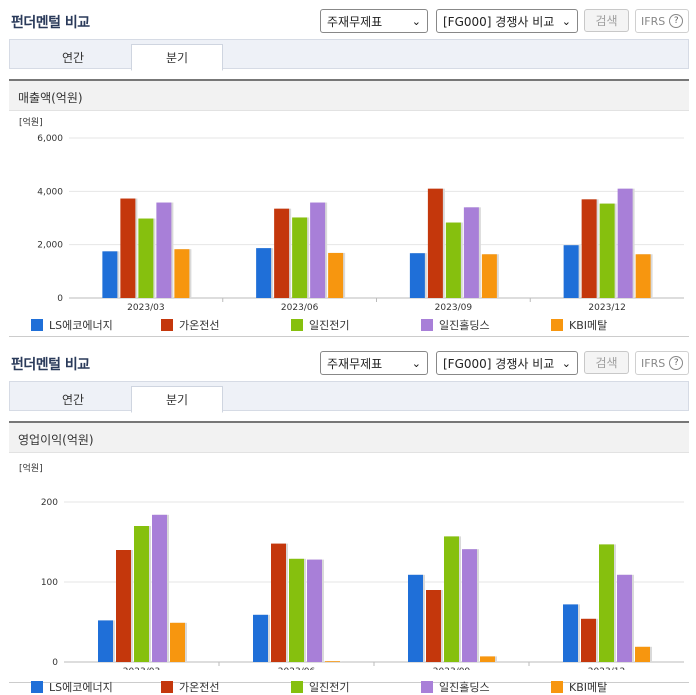 This screenshot has width=696, height=695. What do you see at coordinates (199, 687) in the screenshot?
I see `legend-label: 가온전선` at bounding box center [199, 687].